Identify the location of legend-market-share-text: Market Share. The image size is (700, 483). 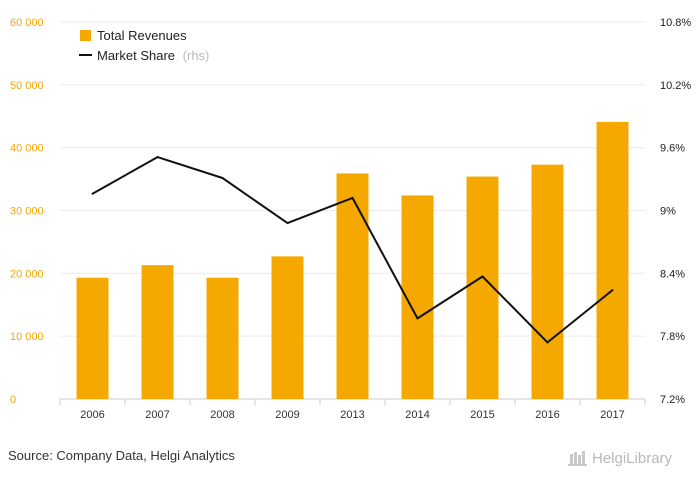
(136, 55).